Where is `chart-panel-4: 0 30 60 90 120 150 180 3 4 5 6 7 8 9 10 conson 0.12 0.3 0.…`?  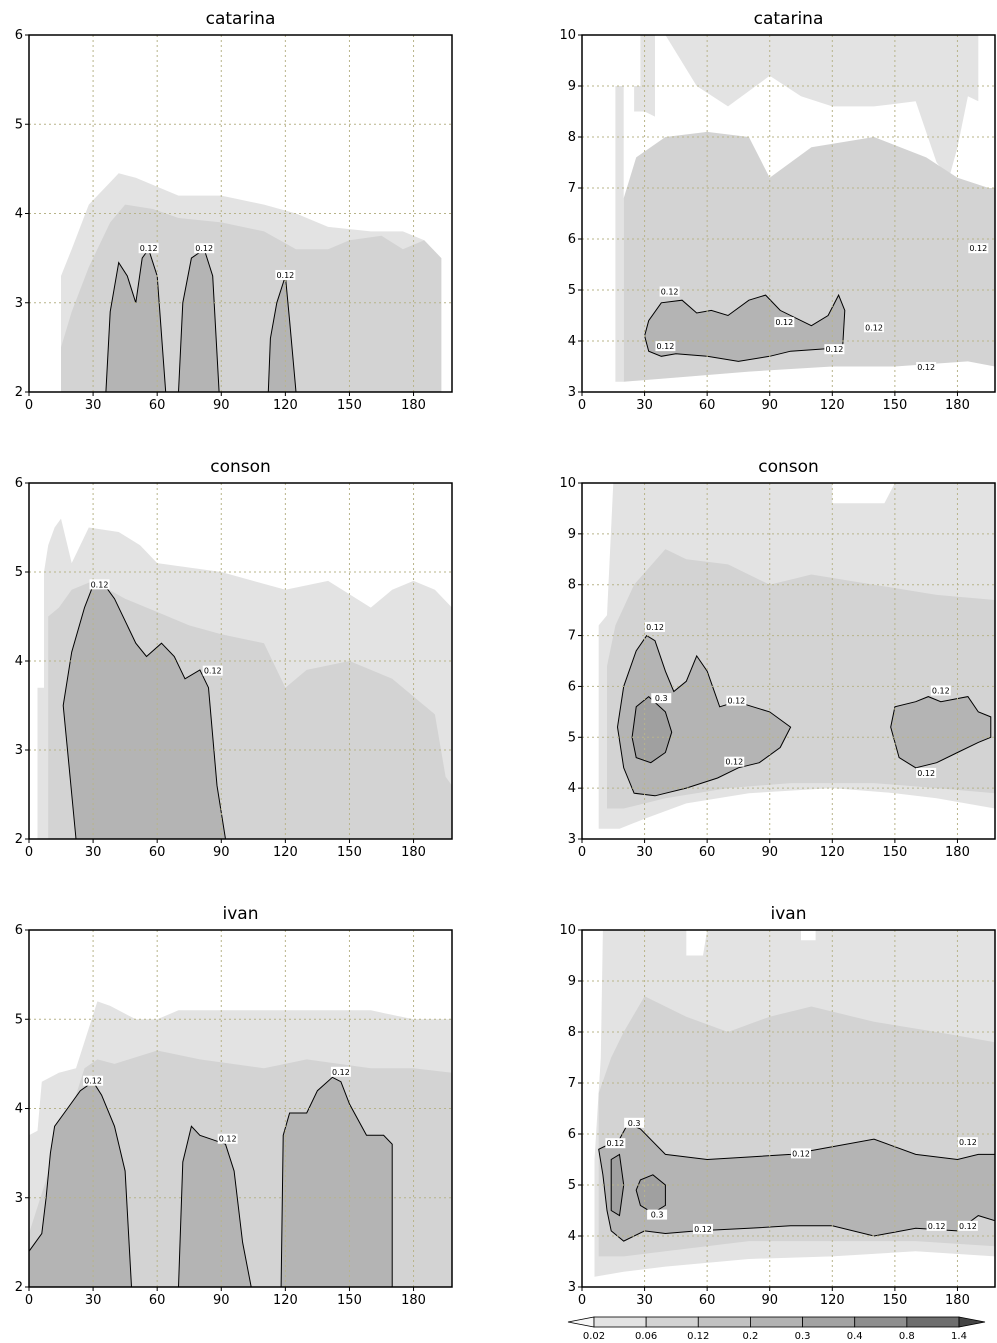
chart-panel-4: 0 30 60 90 120 150 180 3 4 5 6 7 8 9 10 conson 0.12 0.3 0.… is located at coordinates (777, 658).